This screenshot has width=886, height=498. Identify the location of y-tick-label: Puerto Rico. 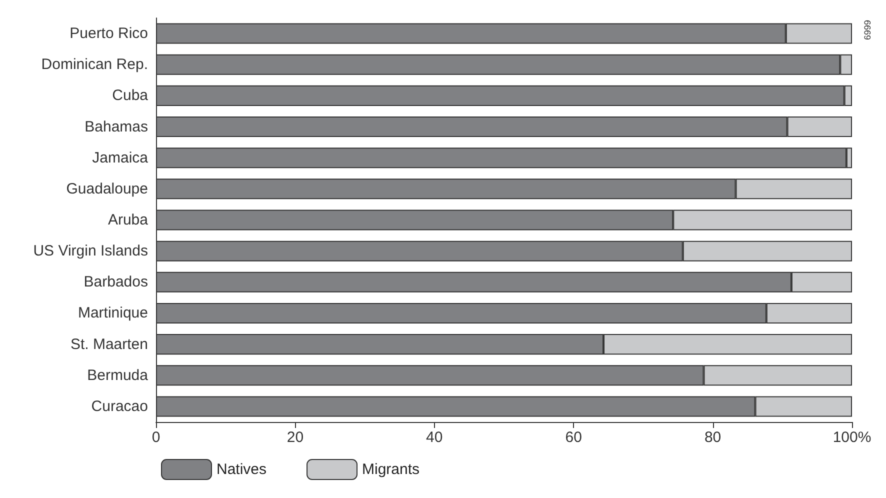
(109, 33).